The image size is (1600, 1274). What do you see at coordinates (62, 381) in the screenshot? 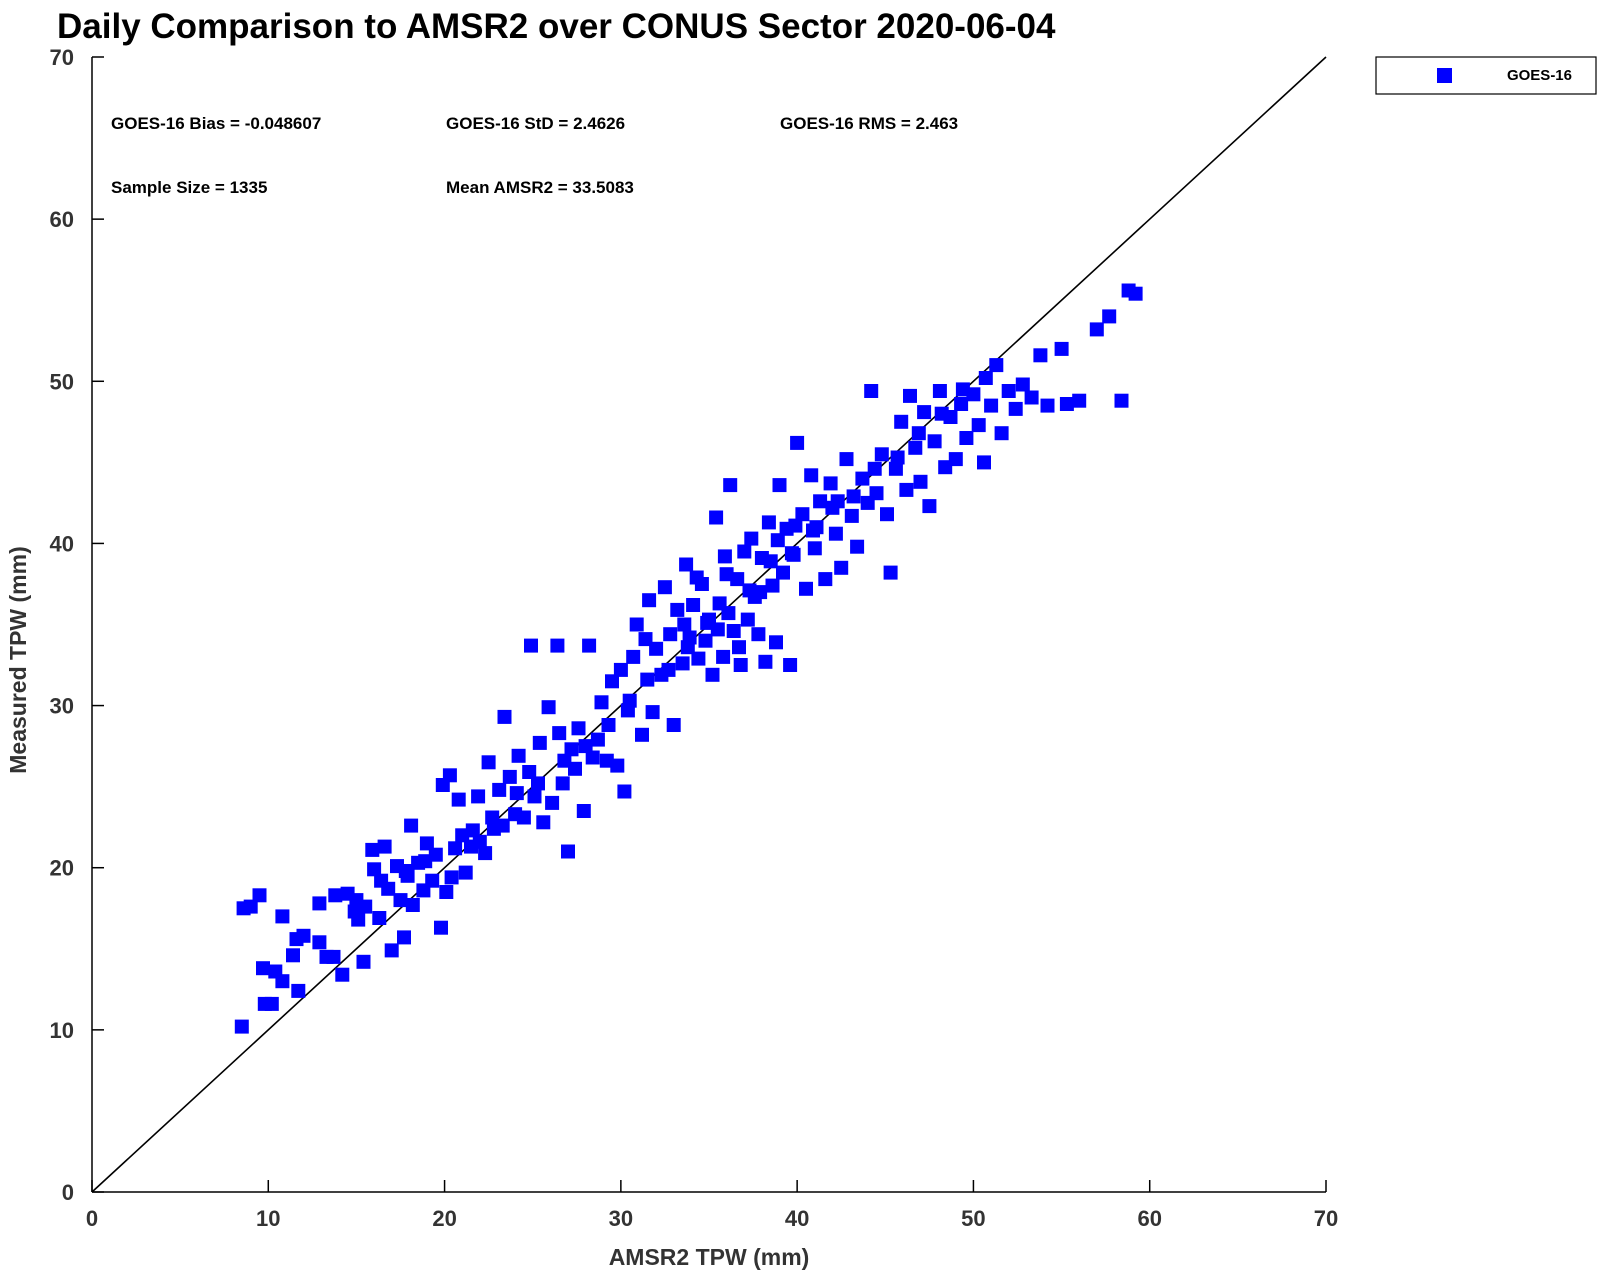
I see `y-tick-label: 50` at bounding box center [62, 381].